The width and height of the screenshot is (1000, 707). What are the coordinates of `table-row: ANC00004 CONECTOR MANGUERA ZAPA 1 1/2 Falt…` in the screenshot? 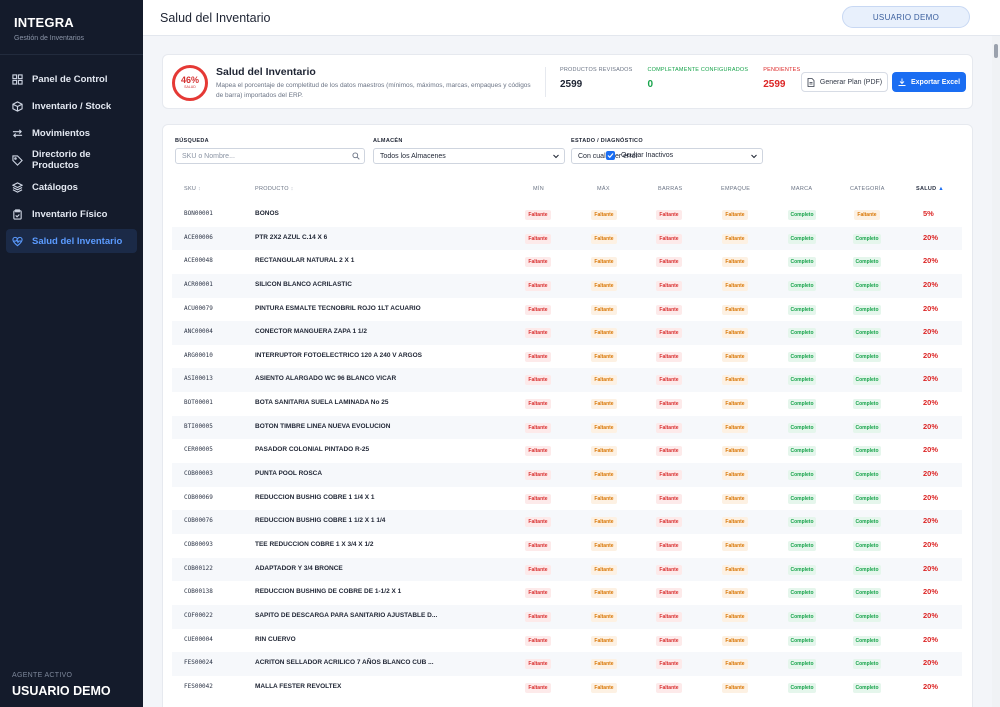 It's located at (567, 333).